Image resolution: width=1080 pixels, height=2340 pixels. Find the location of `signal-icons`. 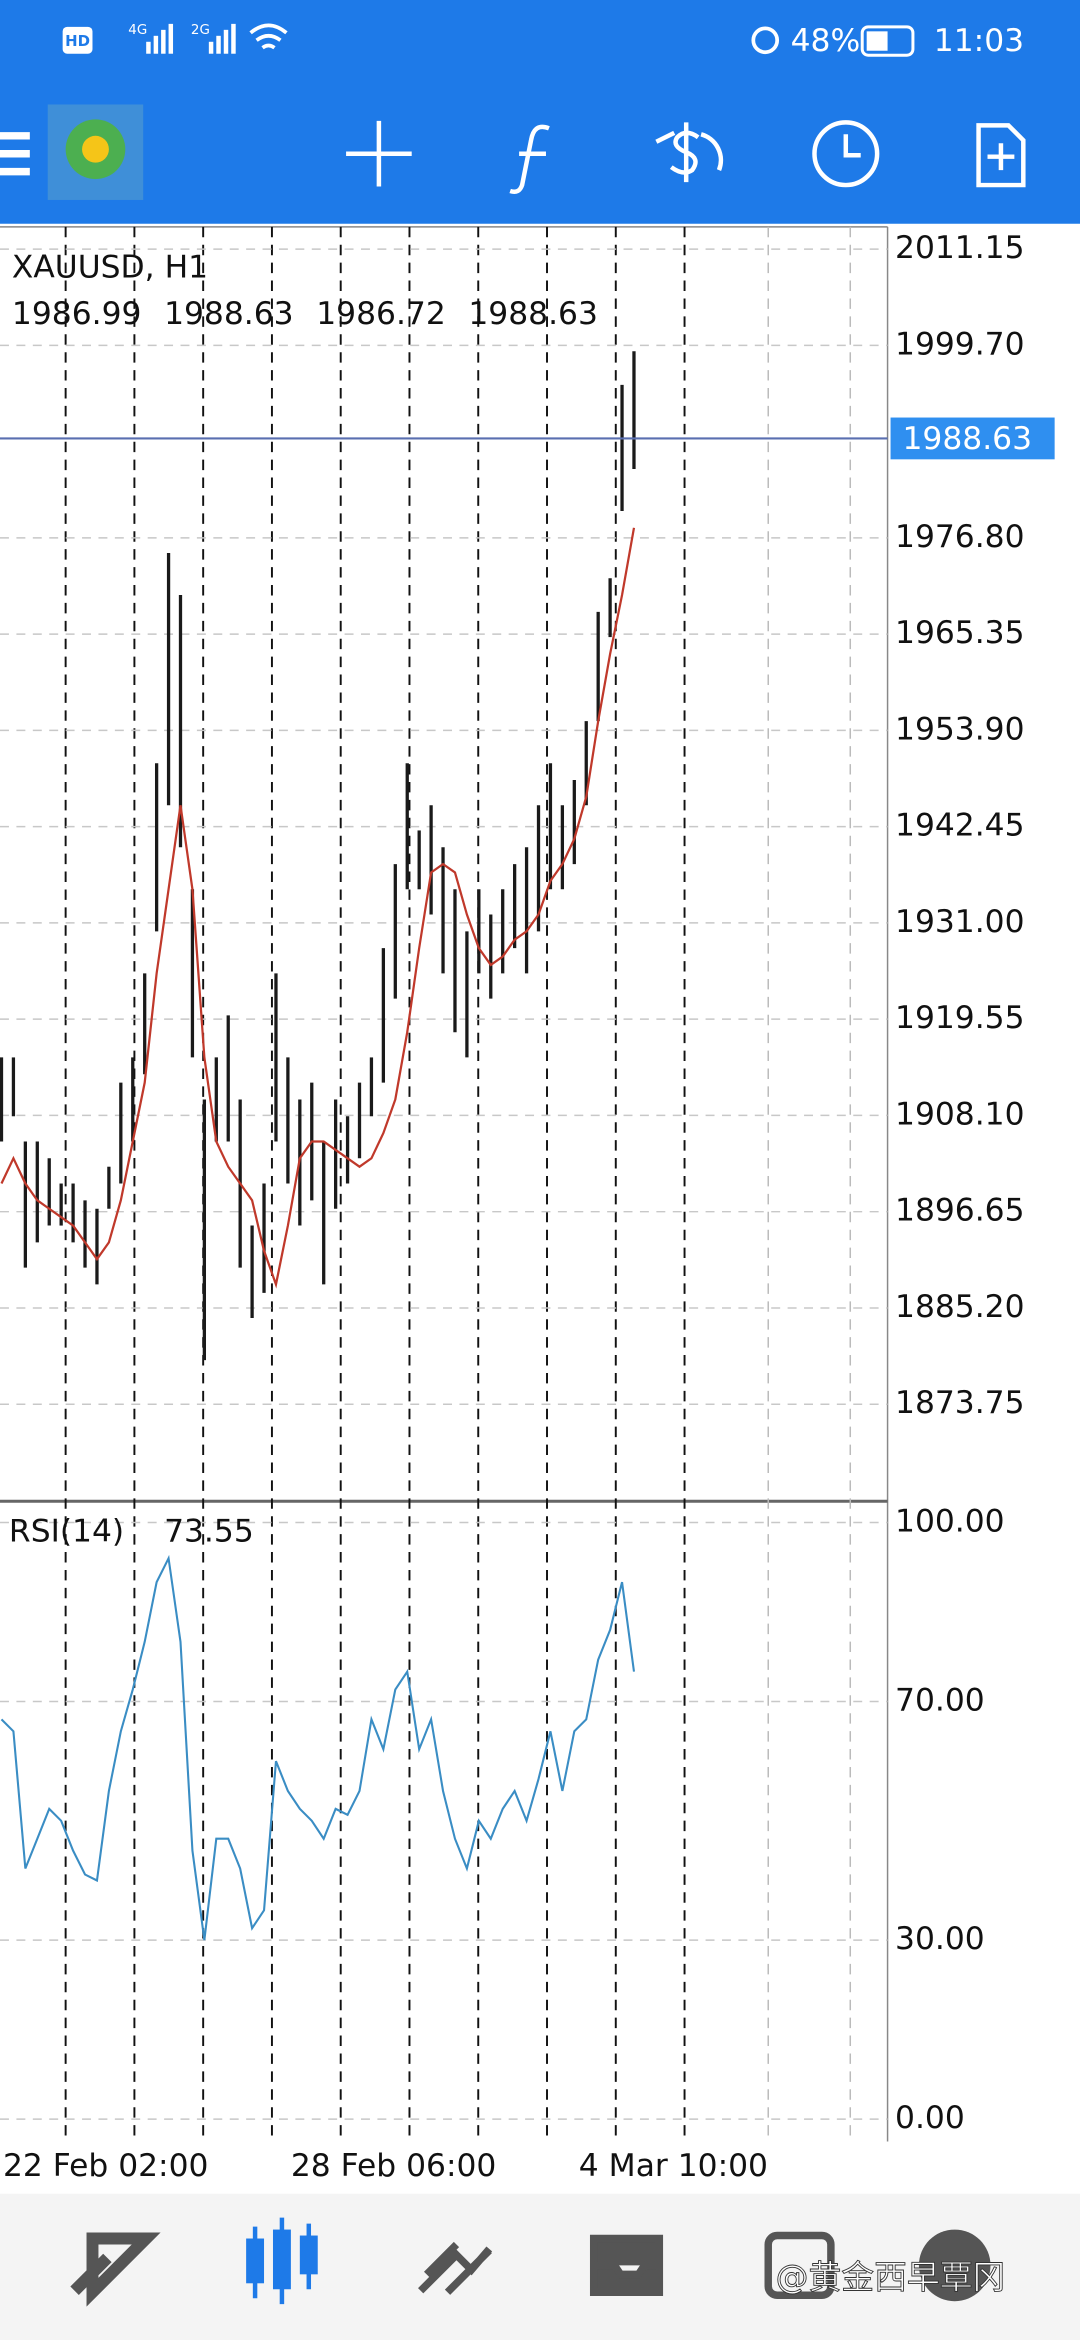

signal-icons is located at coordinates (217, 38).